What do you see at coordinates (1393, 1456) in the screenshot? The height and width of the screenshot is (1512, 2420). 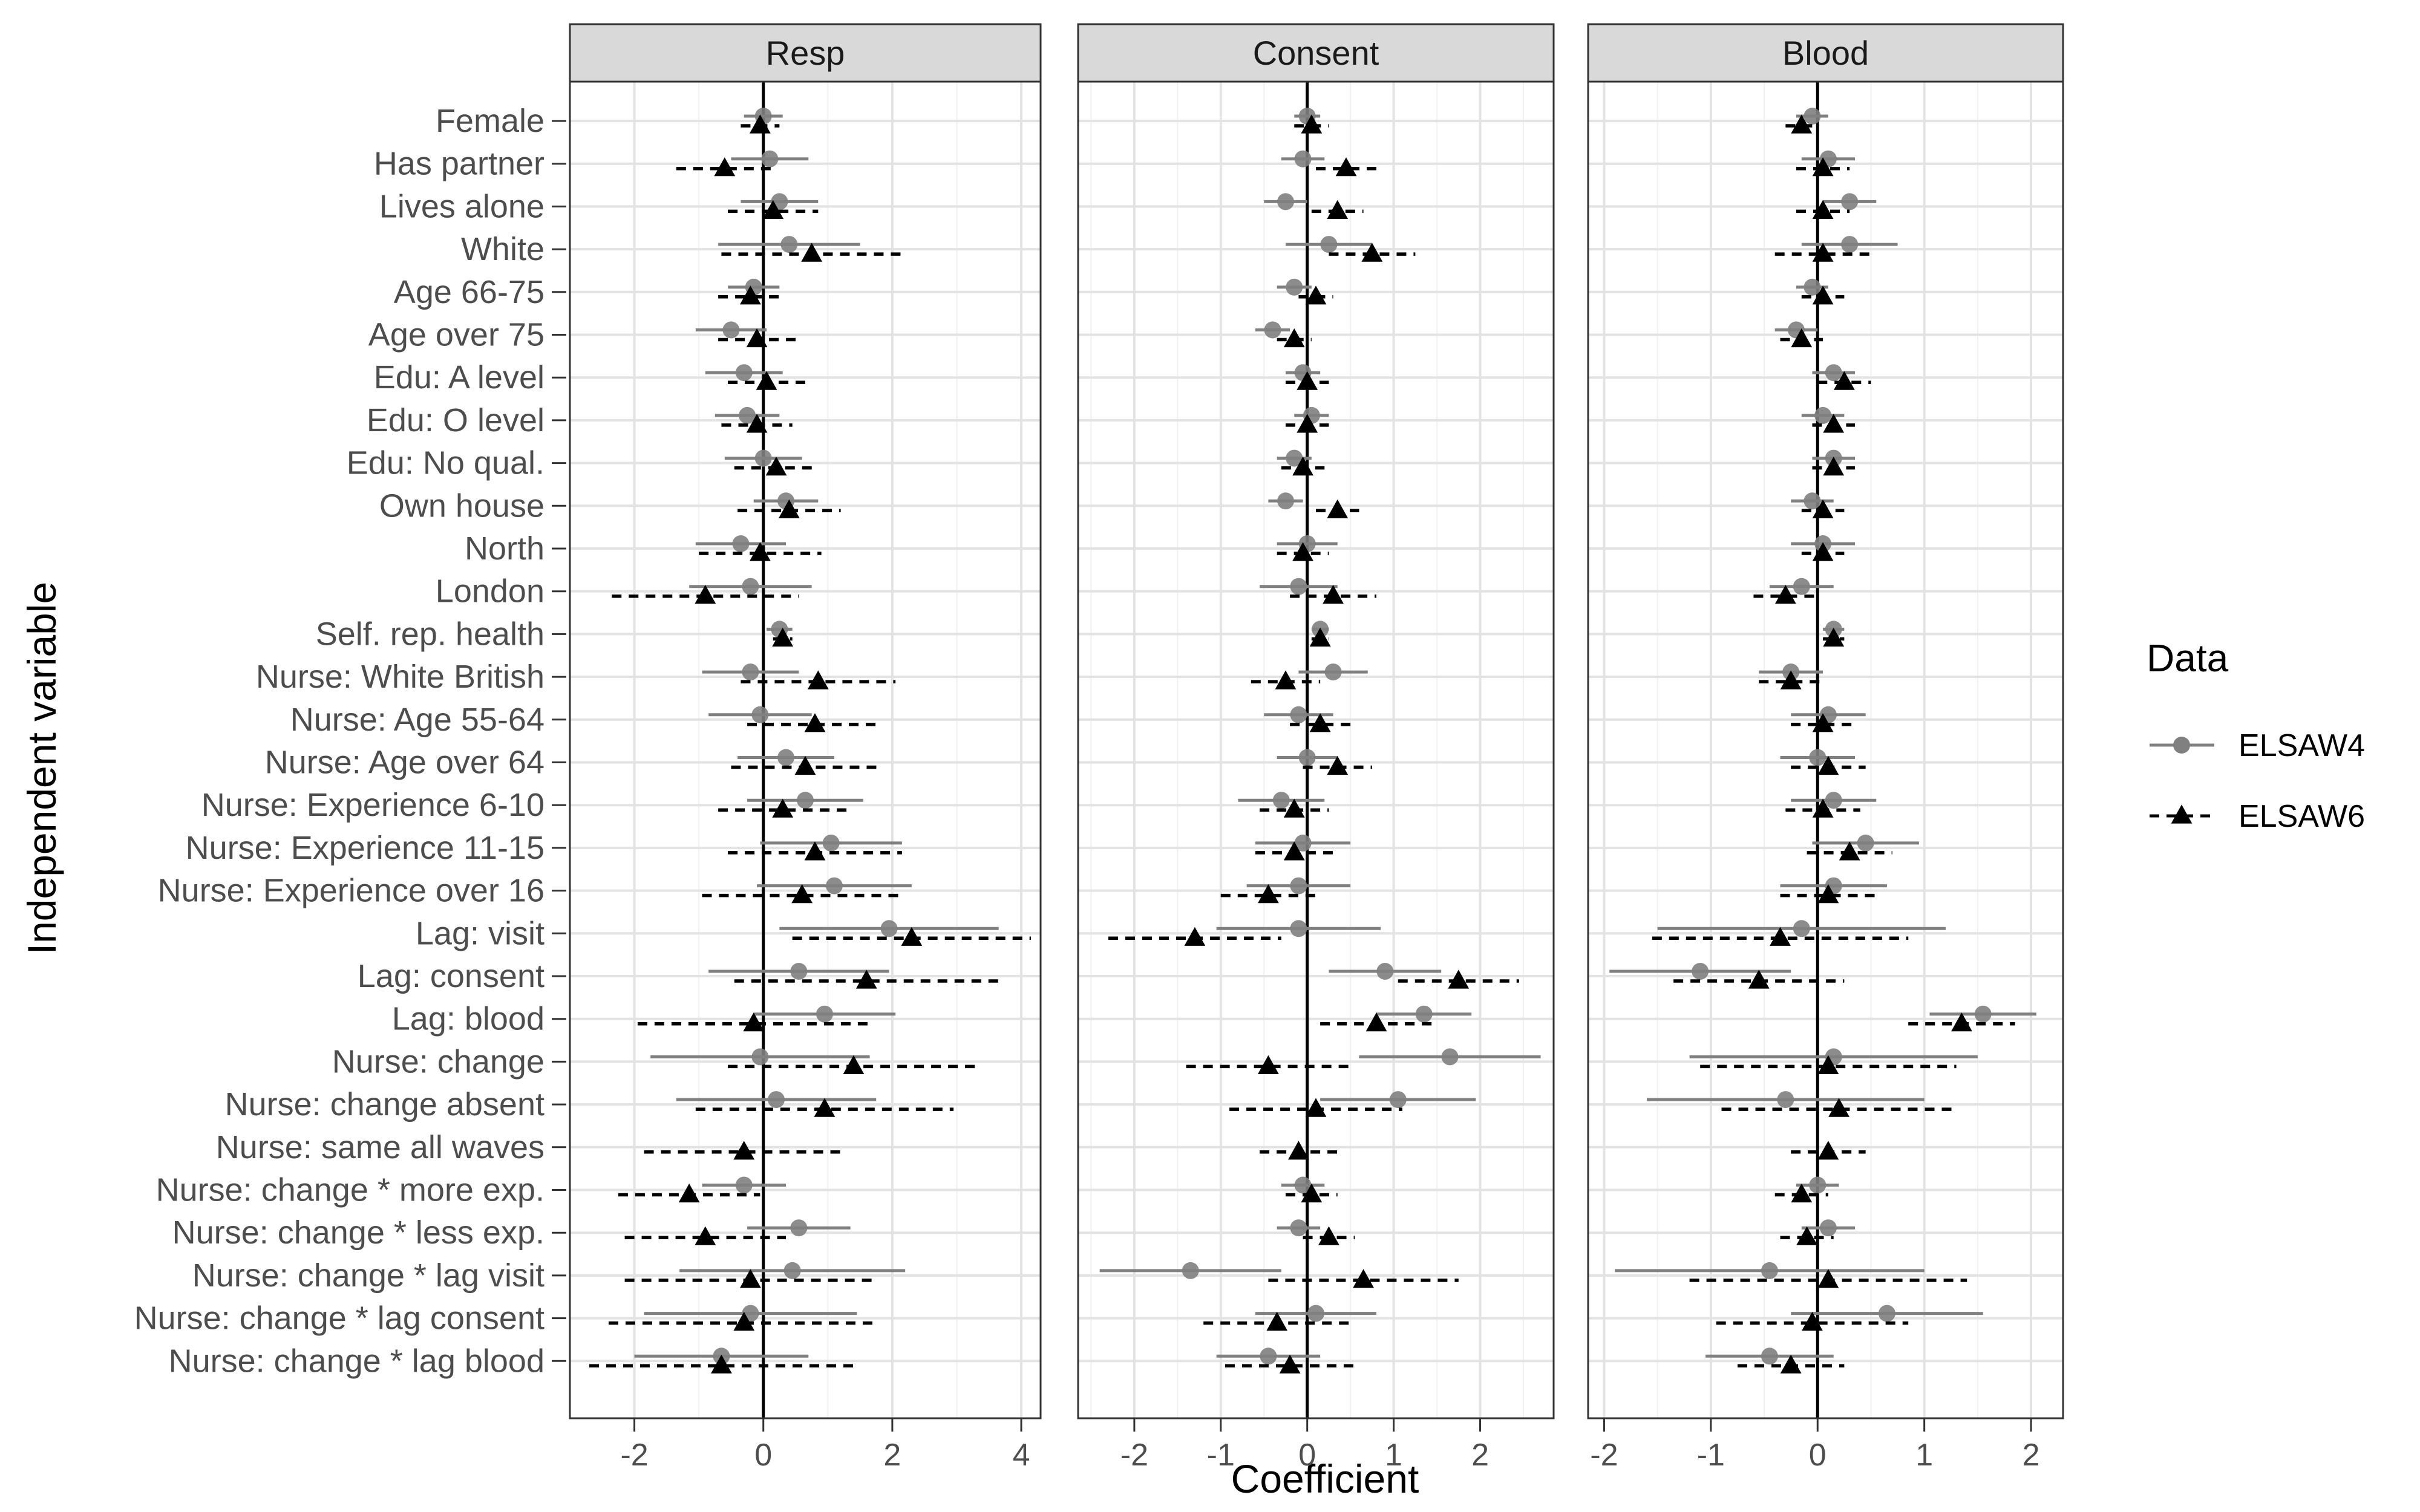 I see `x-tick-label: 1` at bounding box center [1393, 1456].